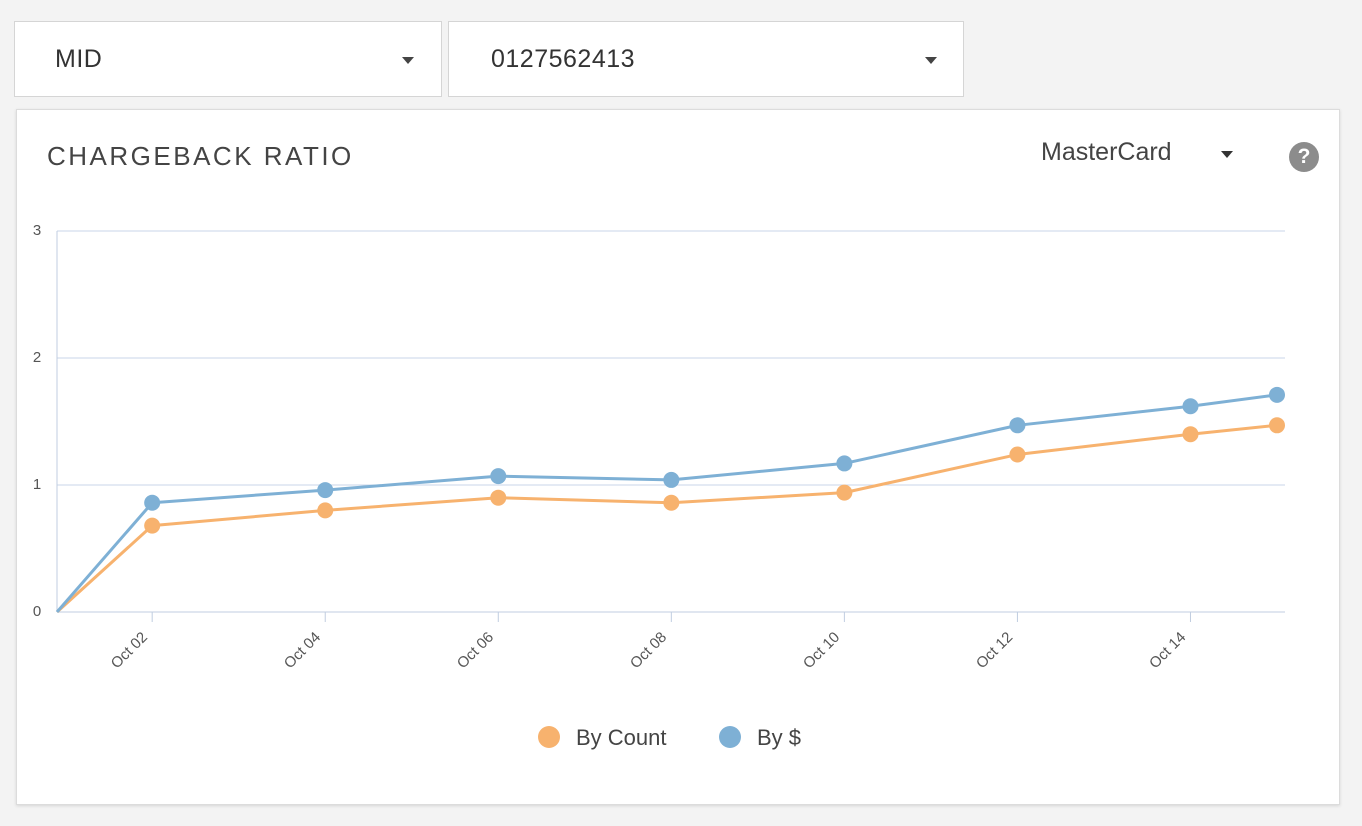 This screenshot has height=826, width=1362. Describe the element at coordinates (994, 650) in the screenshot. I see `x-tick-label: Oct 12` at that location.